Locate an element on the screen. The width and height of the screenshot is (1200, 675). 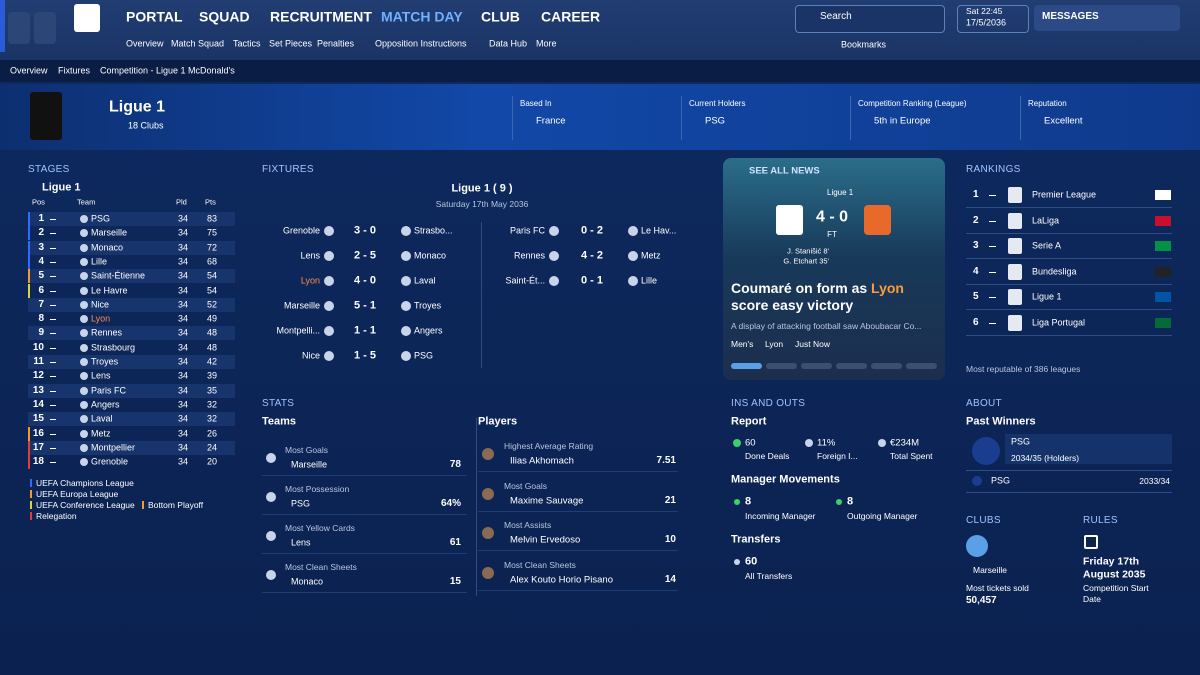
stat-team: Monaco is located at coordinates (307, 581).